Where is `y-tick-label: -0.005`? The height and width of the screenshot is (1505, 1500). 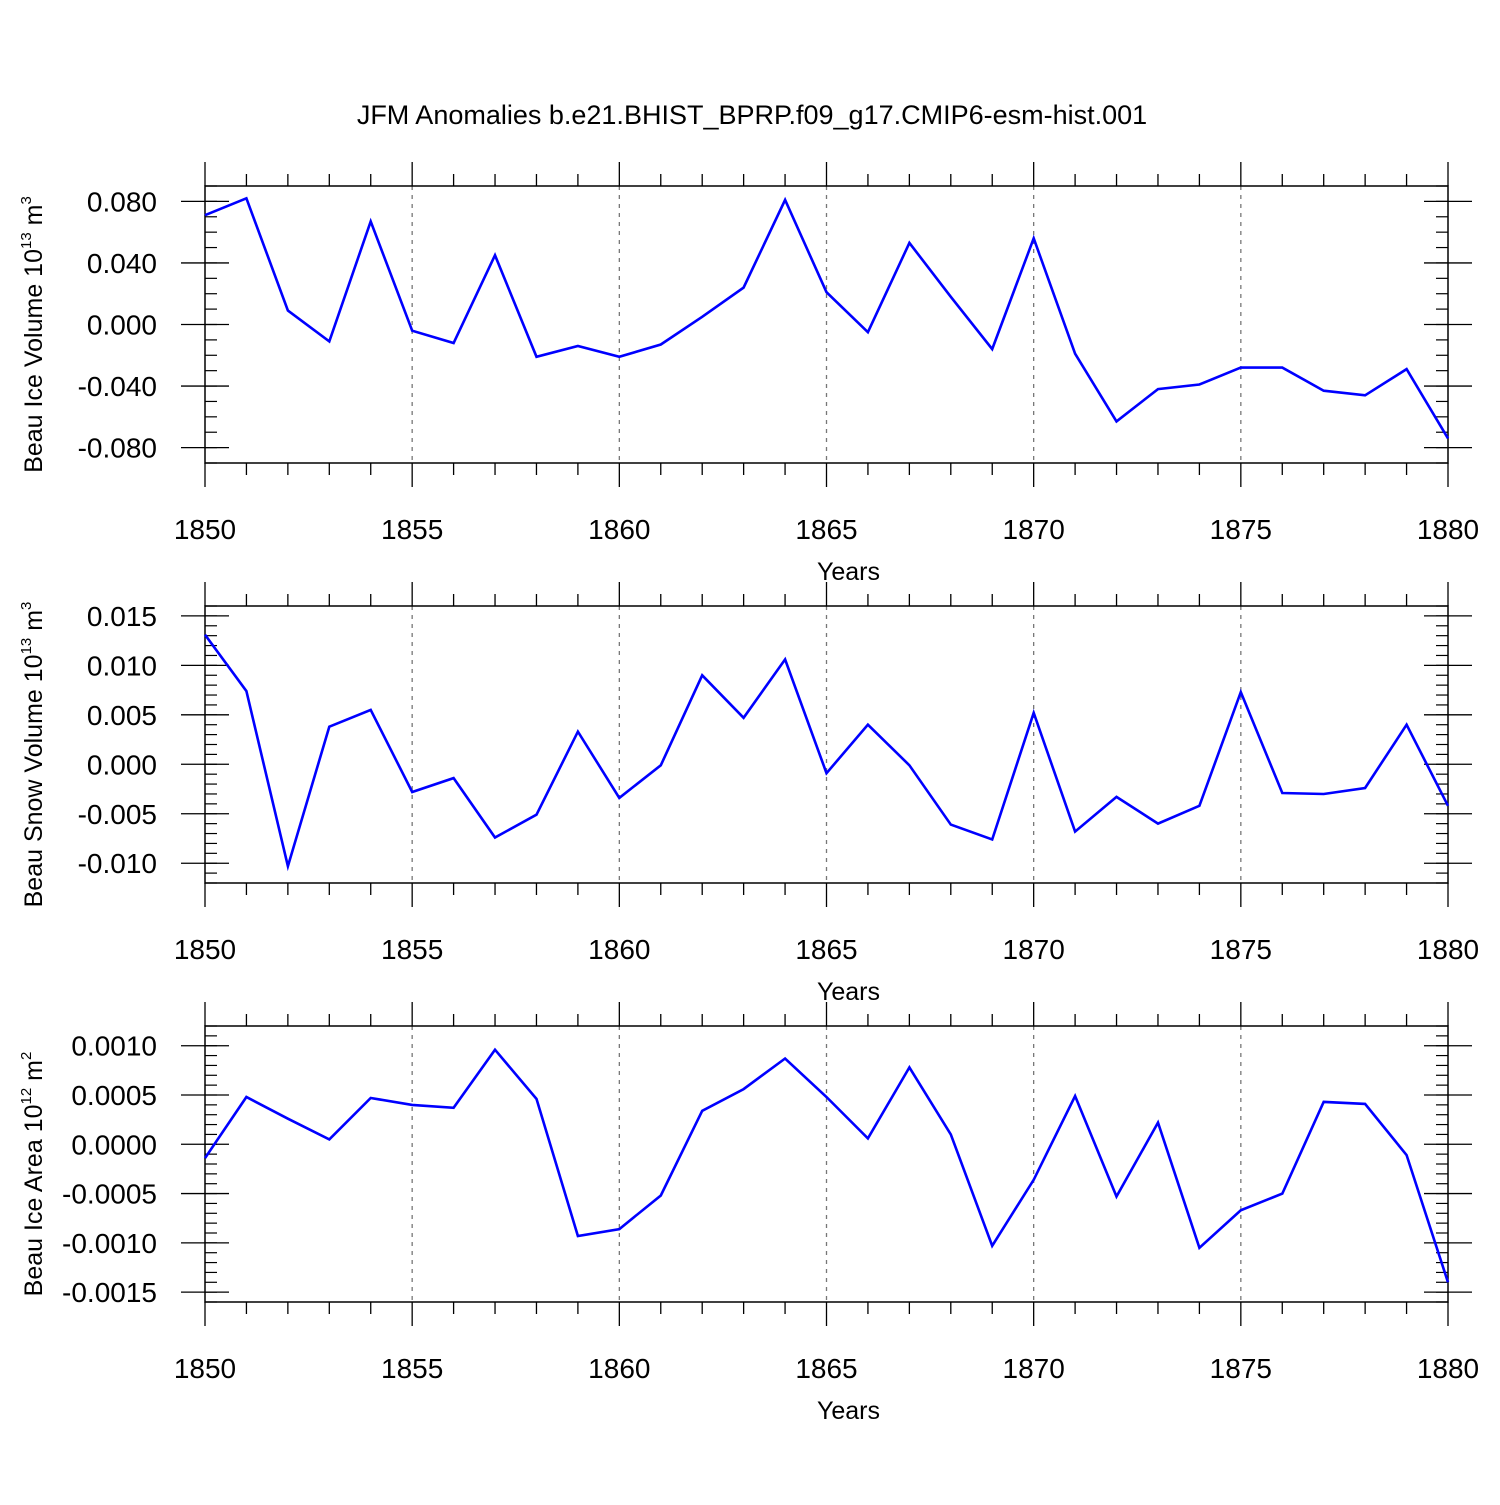
y-tick-label: -0.005 is located at coordinates (117, 814).